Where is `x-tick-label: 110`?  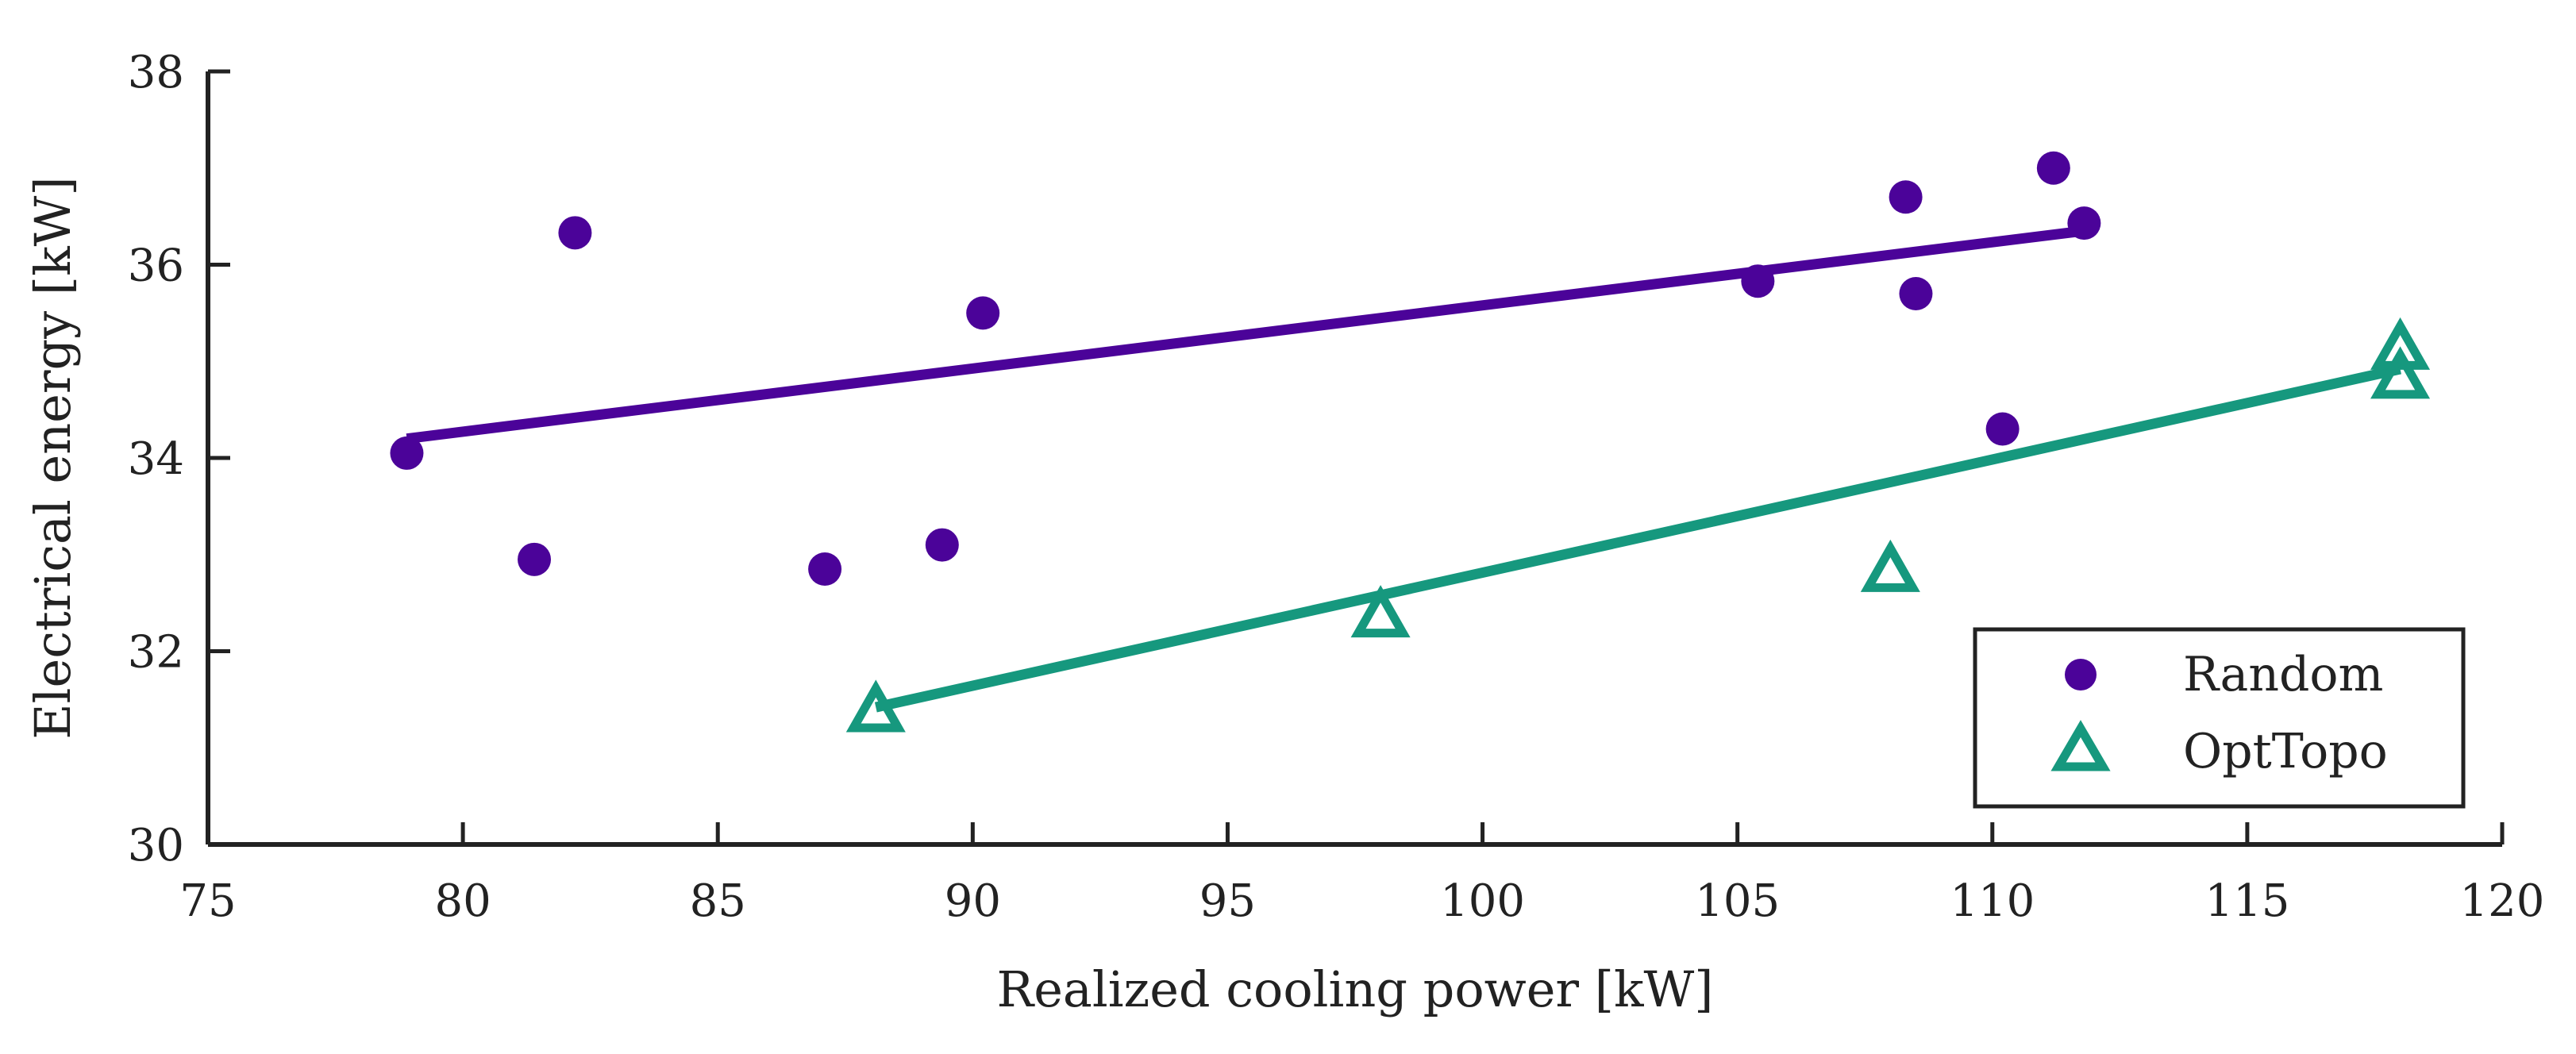 x-tick-label: 110 is located at coordinates (1992, 901).